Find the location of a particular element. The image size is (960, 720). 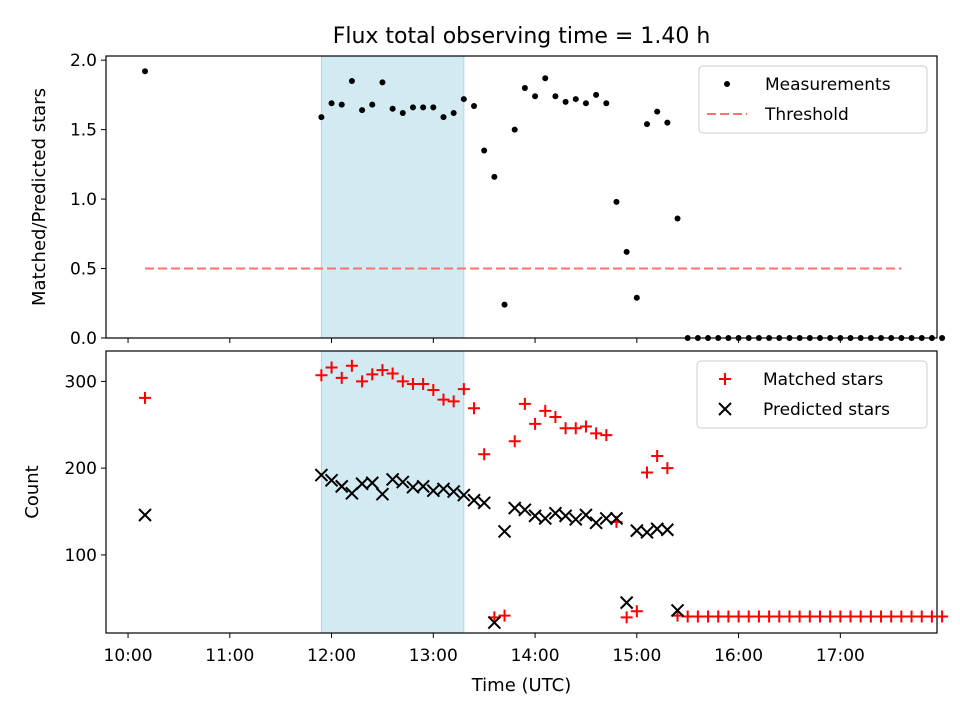

y-tick-label: 2.0 is located at coordinates (83, 61).